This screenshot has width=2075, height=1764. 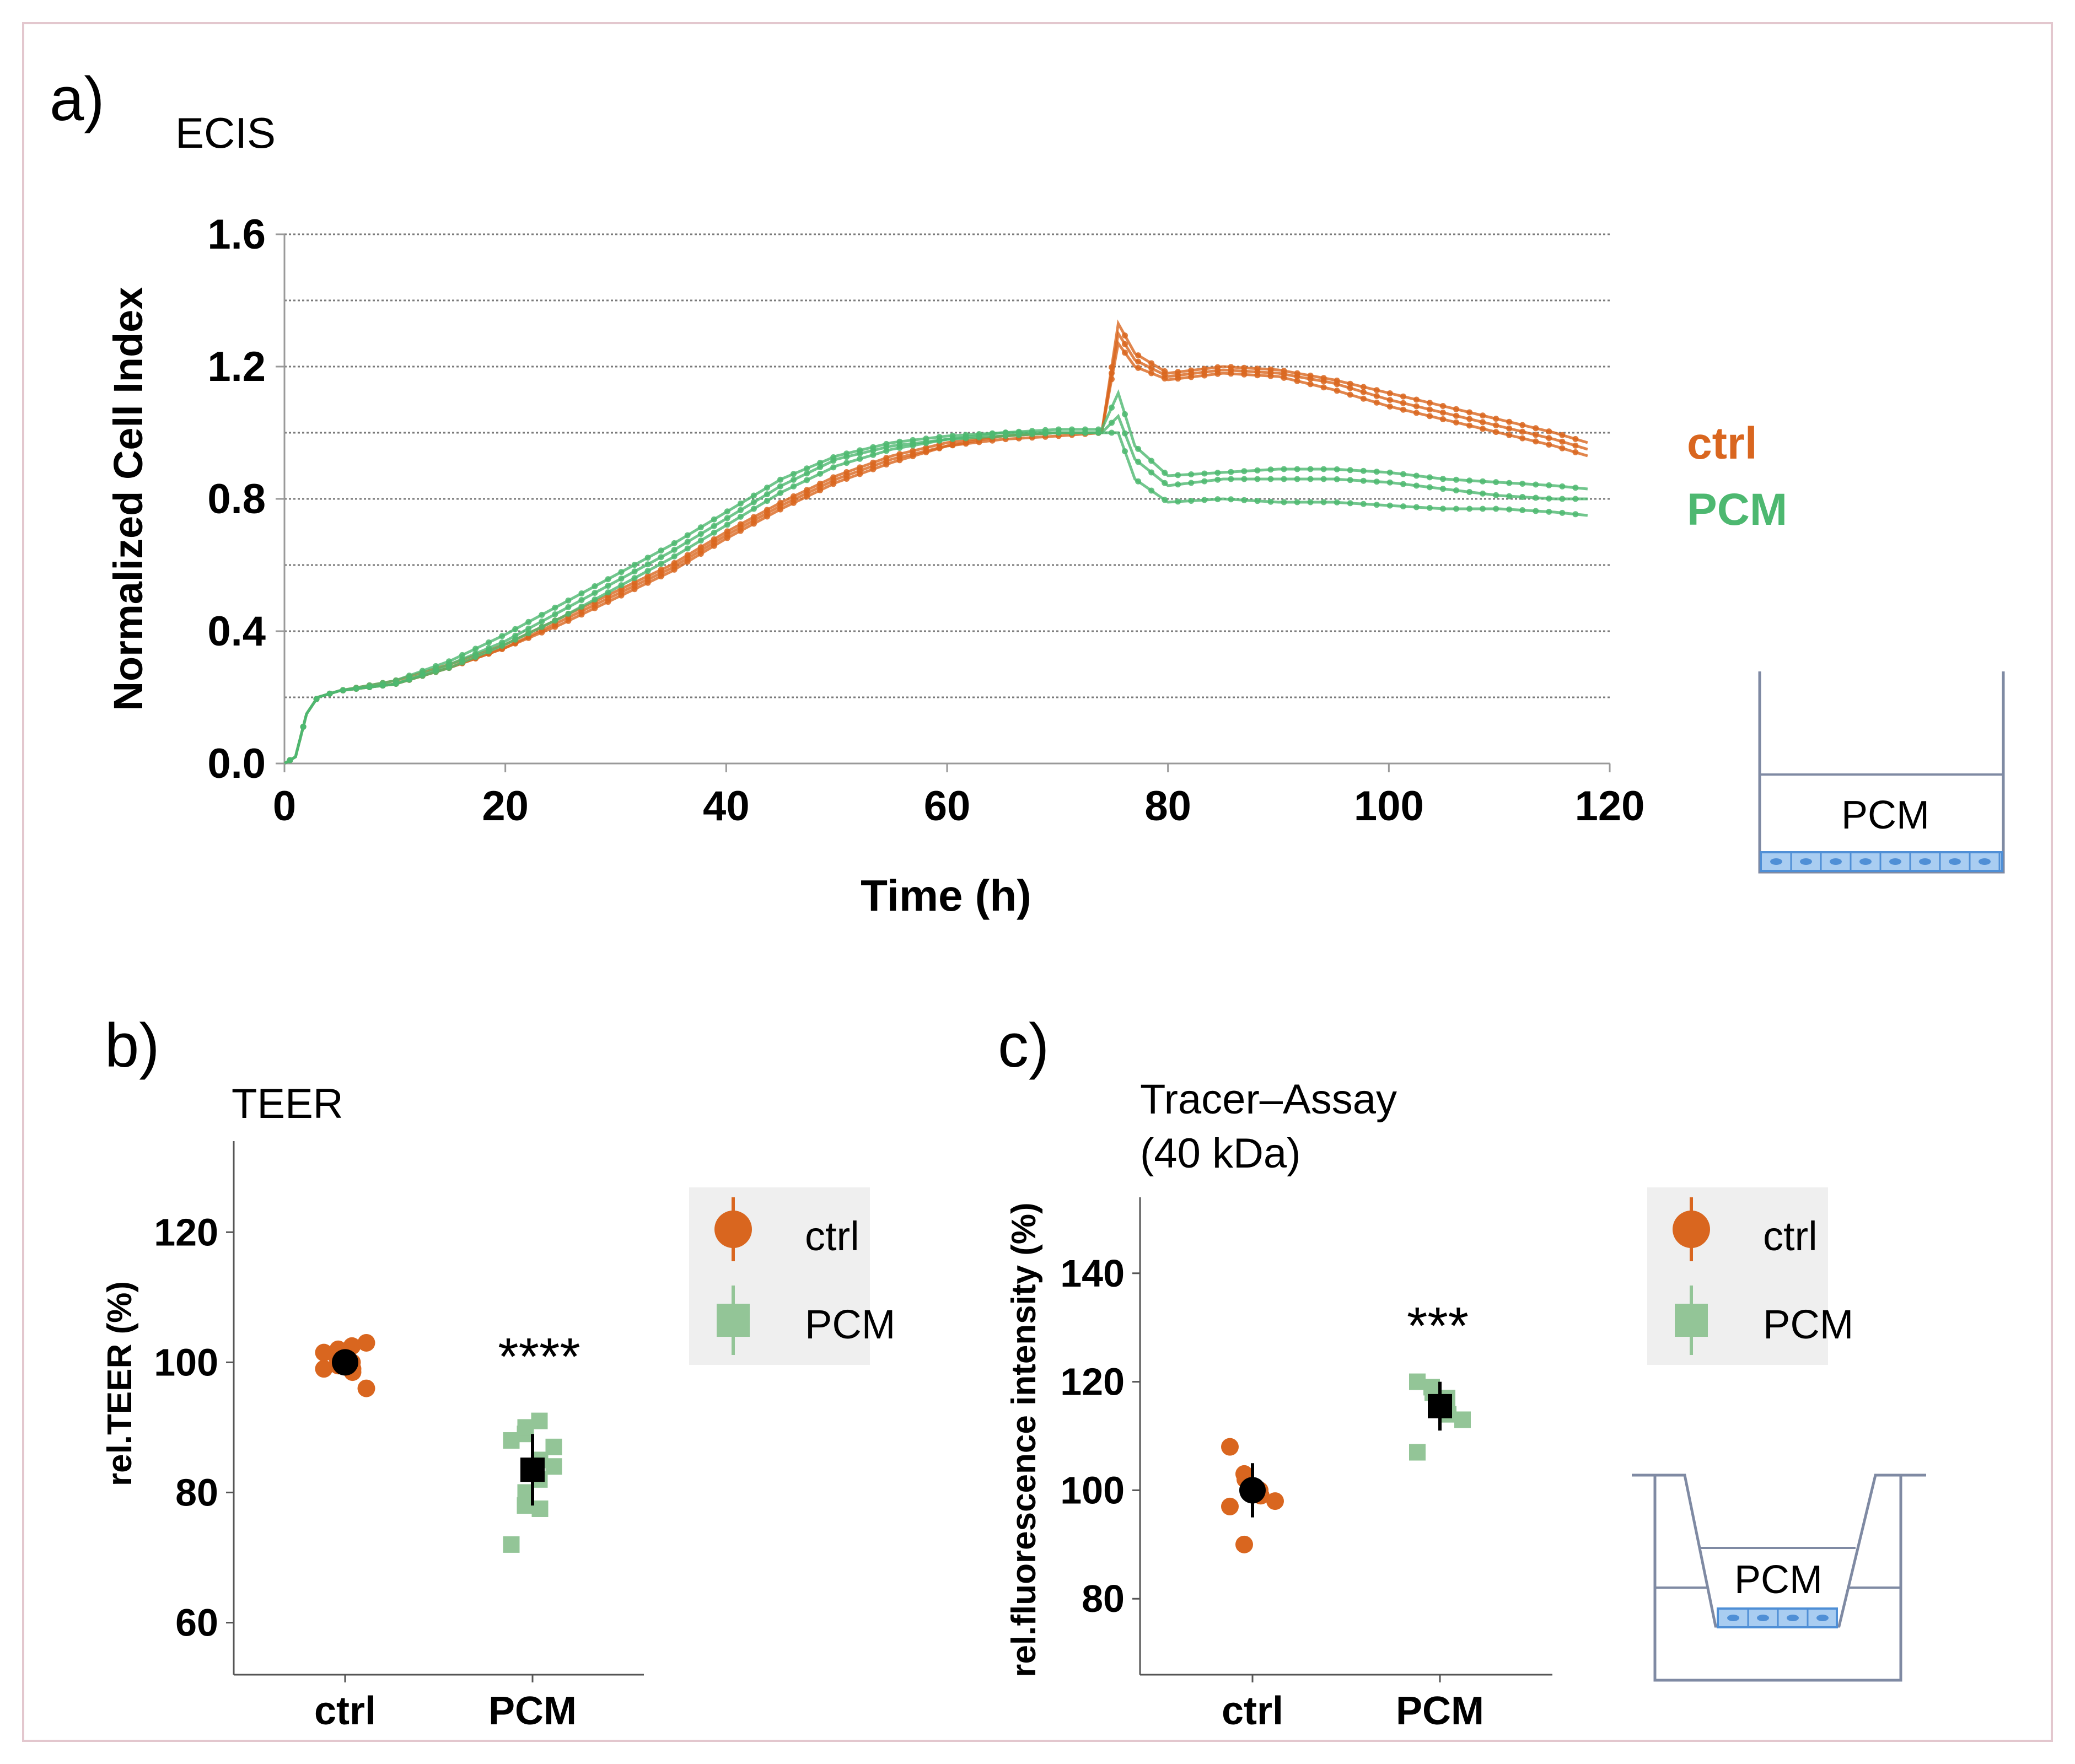 I want to click on tracer-legend-ctrl: ctrl, so click(x=1791, y=1236).